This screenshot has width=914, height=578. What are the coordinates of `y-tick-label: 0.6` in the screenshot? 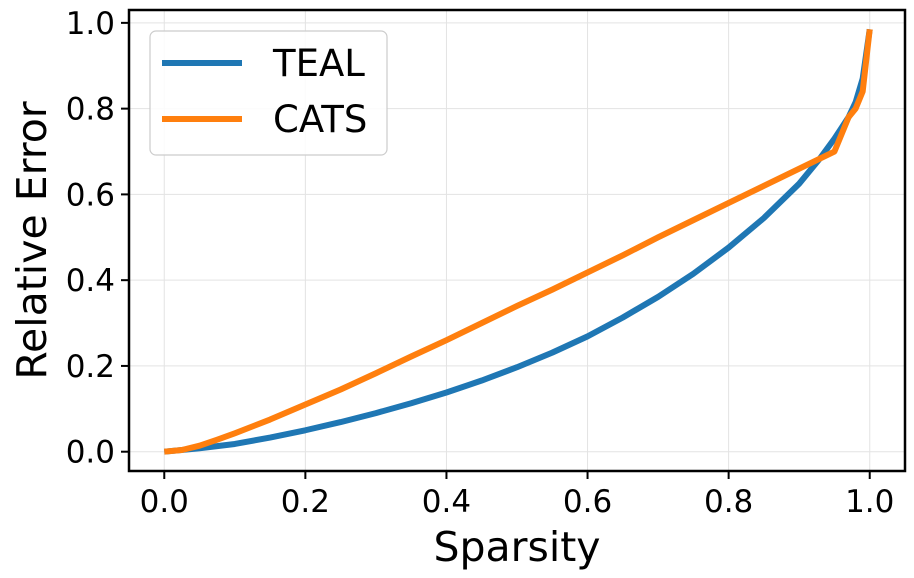 It's located at (90, 195).